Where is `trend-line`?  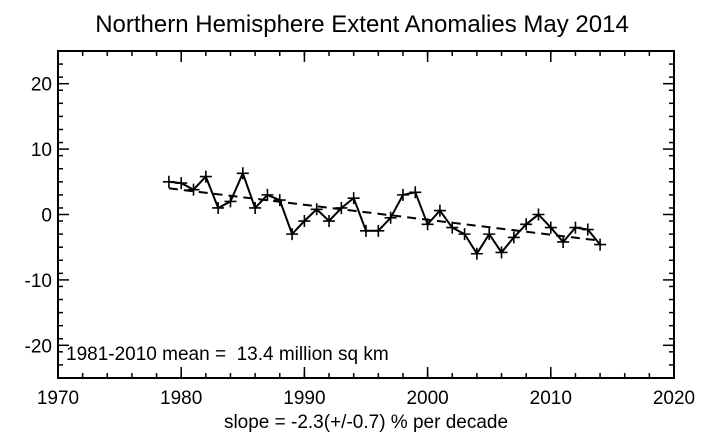 trend-line is located at coordinates (384, 214).